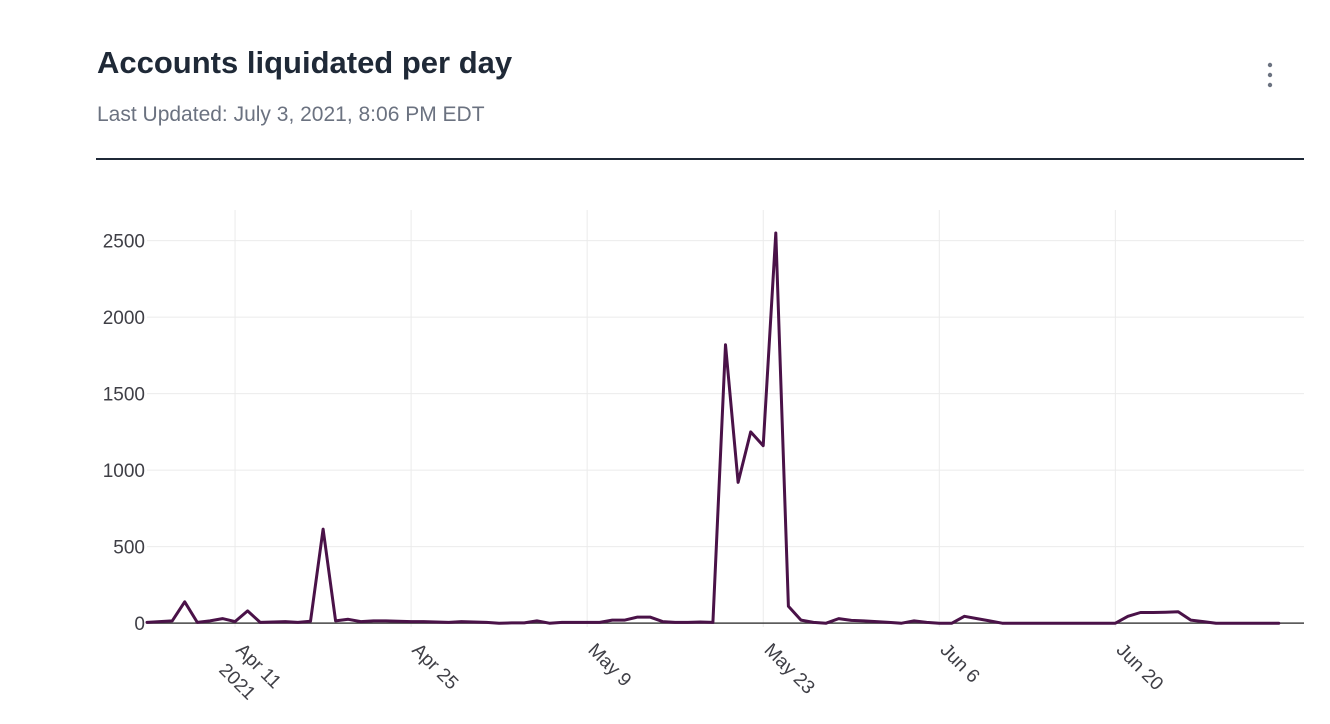 This screenshot has width=1330, height=724. Describe the element at coordinates (129, 548) in the screenshot. I see `y-tick-label: 500` at that location.